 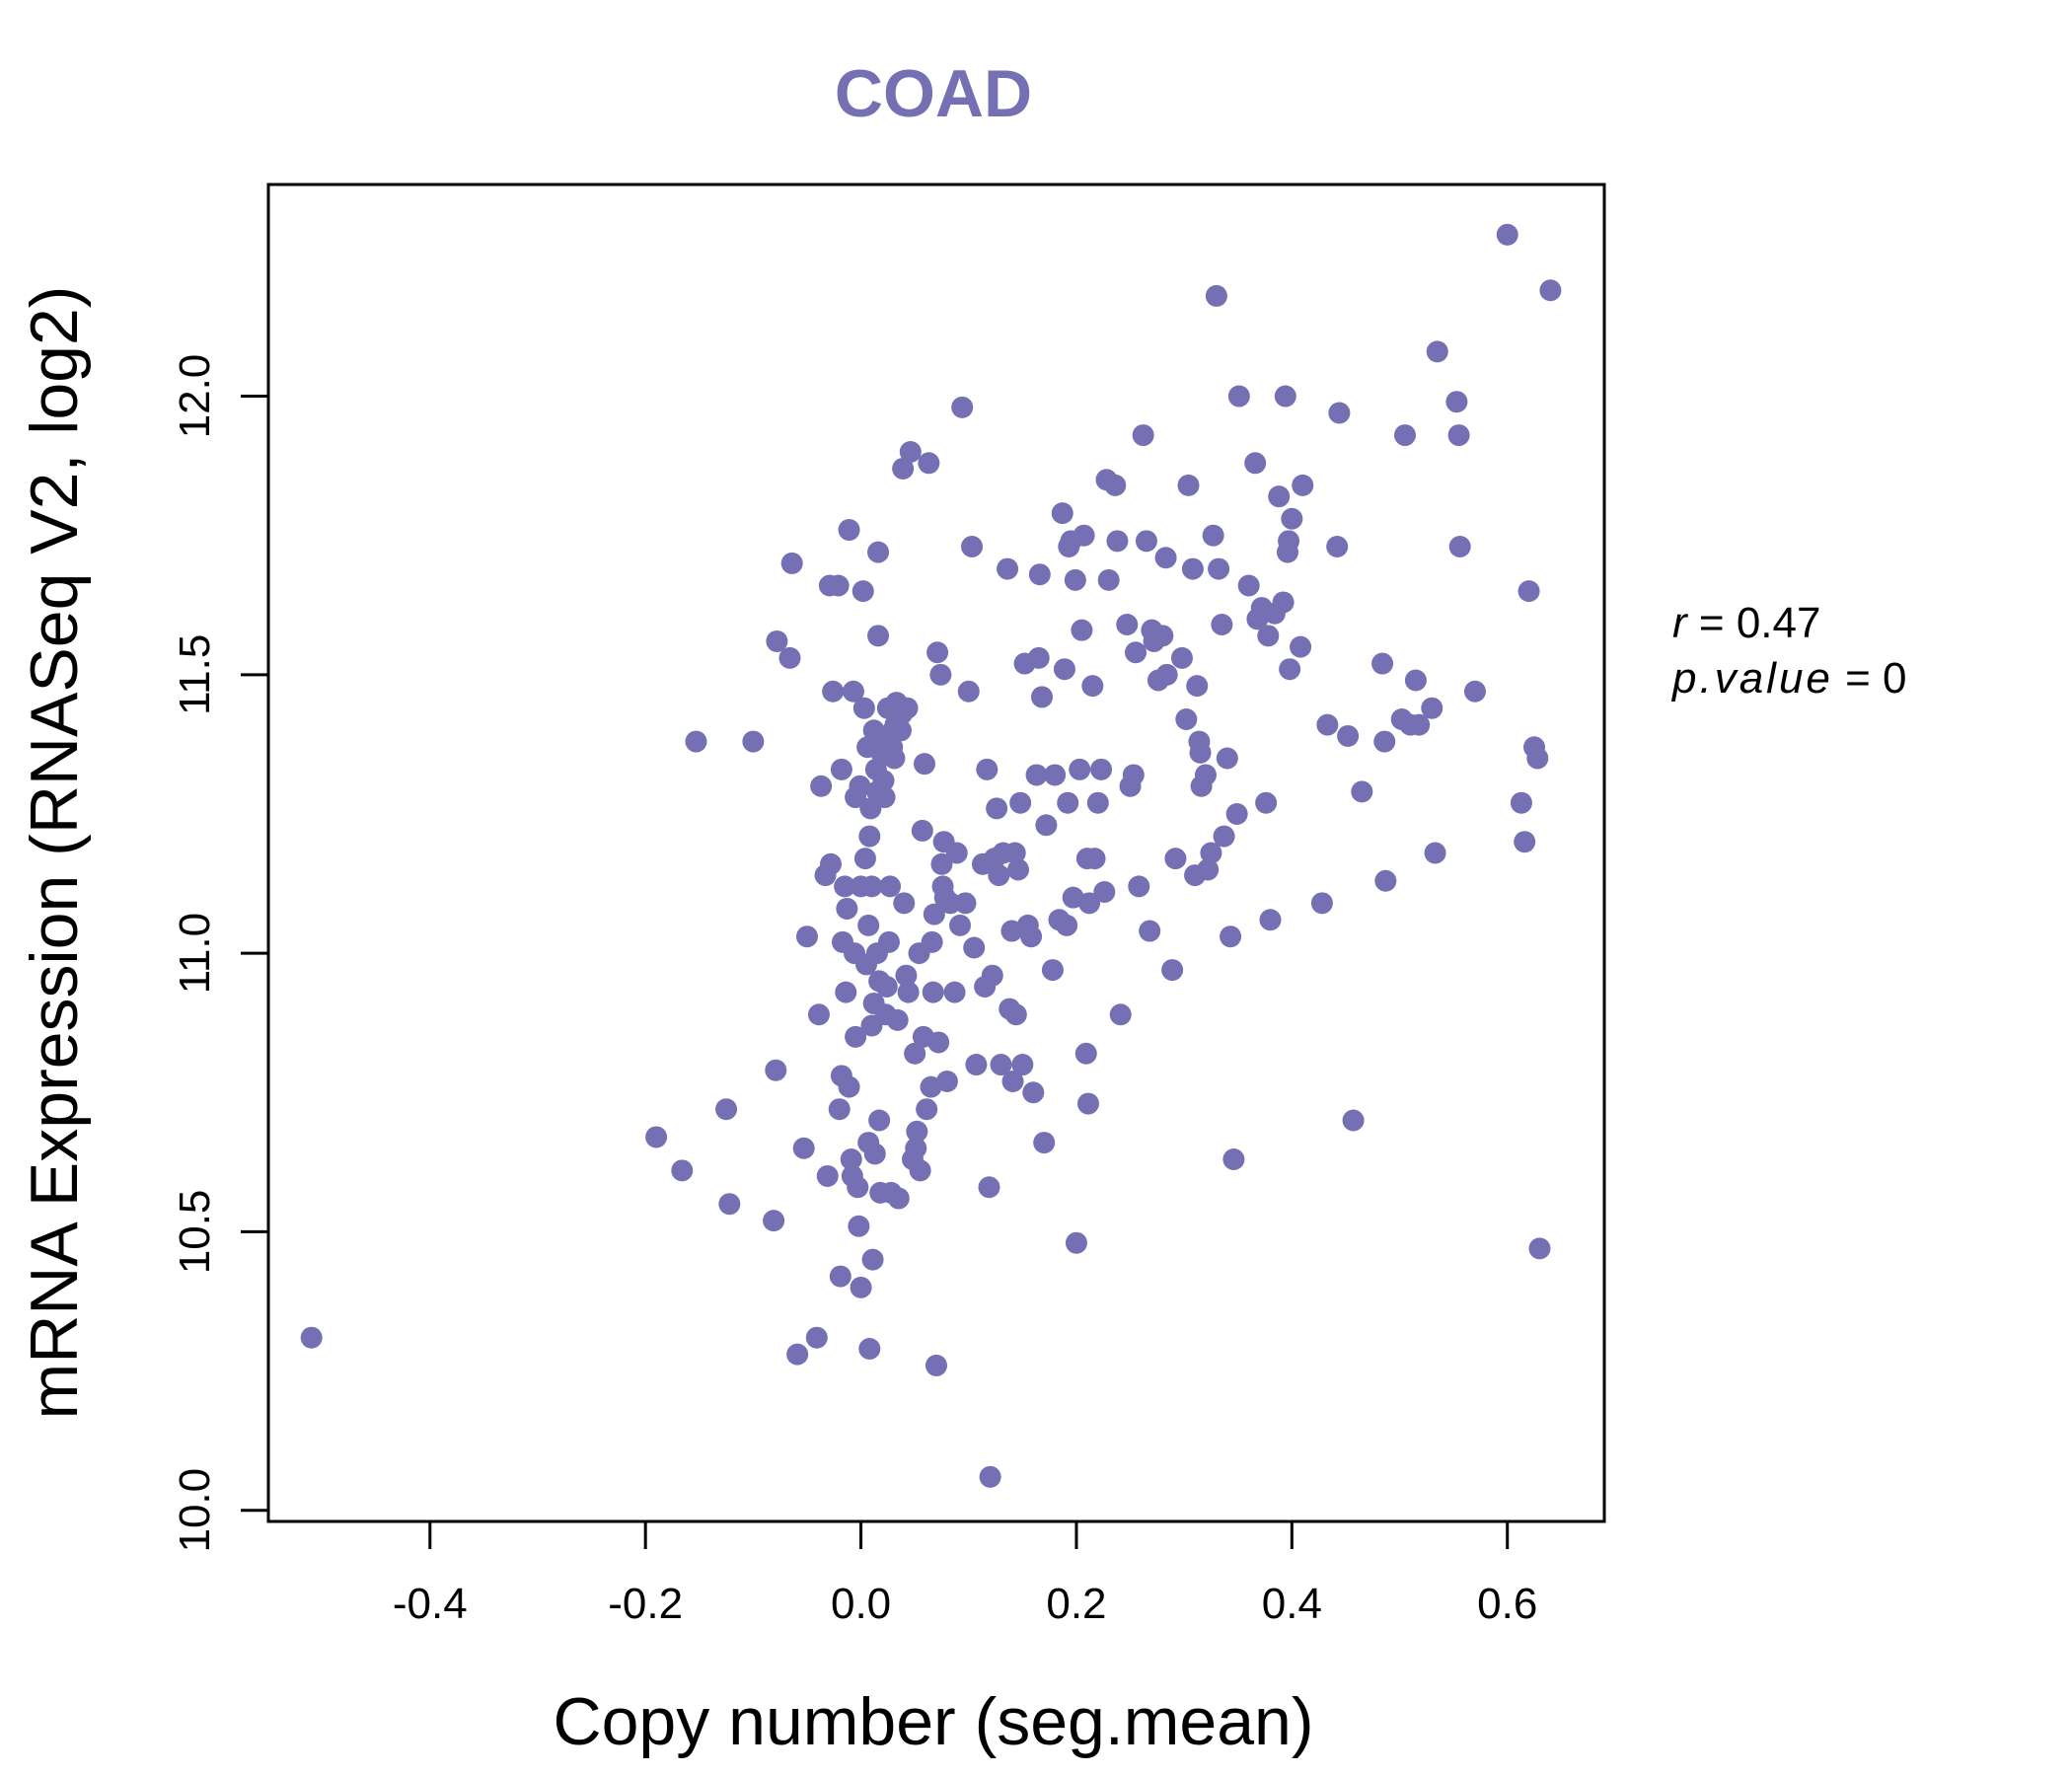 I want to click on p-equals: =, so click(x=1858, y=679).